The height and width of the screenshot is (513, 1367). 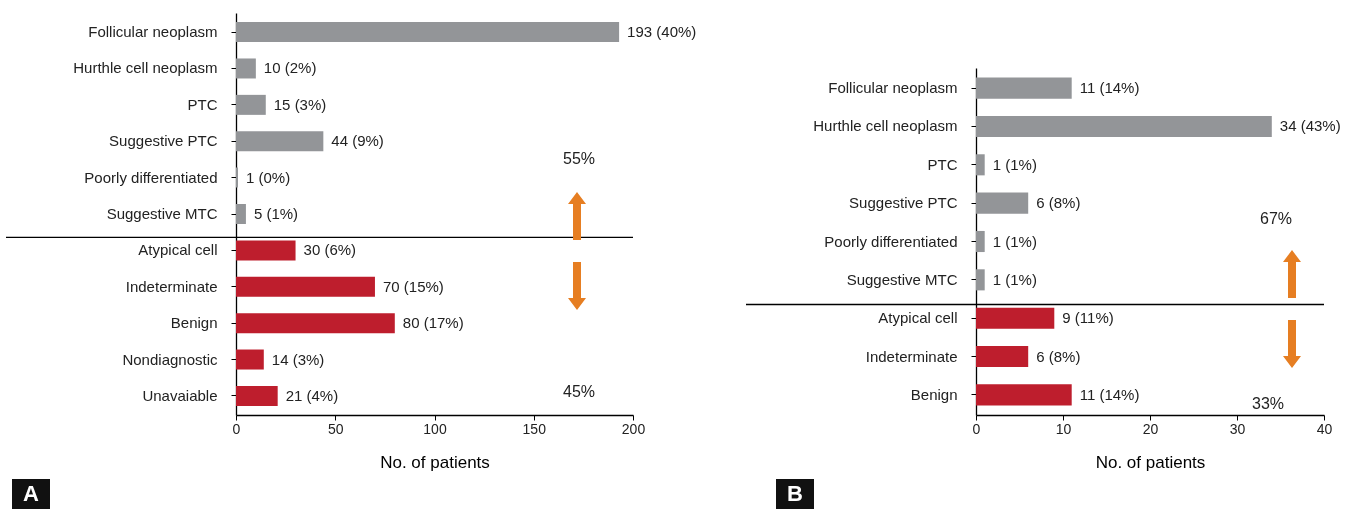 What do you see at coordinates (276, 213) in the screenshot?
I see `data-label: 5 (1%)` at bounding box center [276, 213].